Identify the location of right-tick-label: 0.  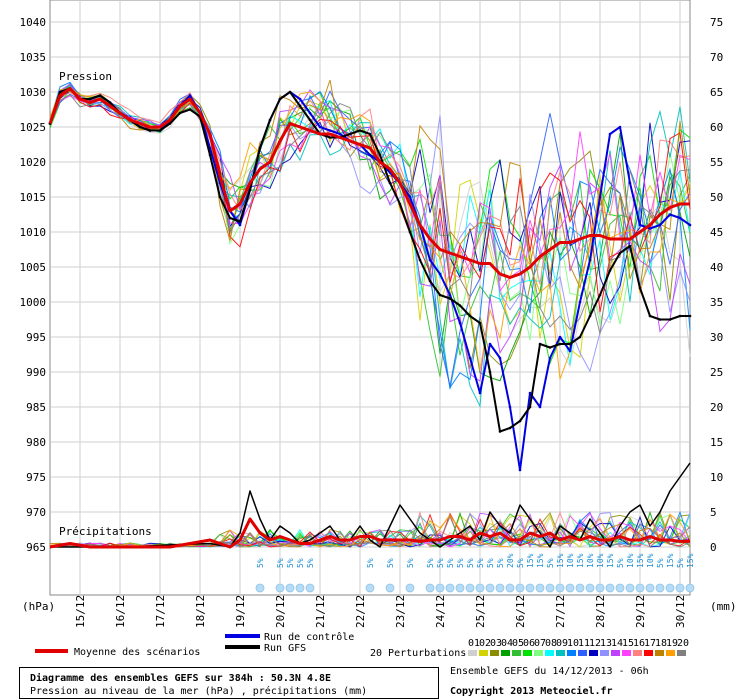
(713, 547).